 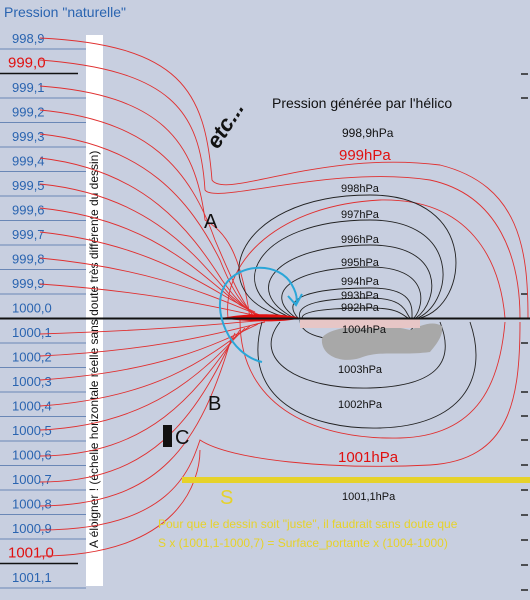 What do you see at coordinates (360, 370) in the screenshot?
I see `label-1003: 1003hPa` at bounding box center [360, 370].